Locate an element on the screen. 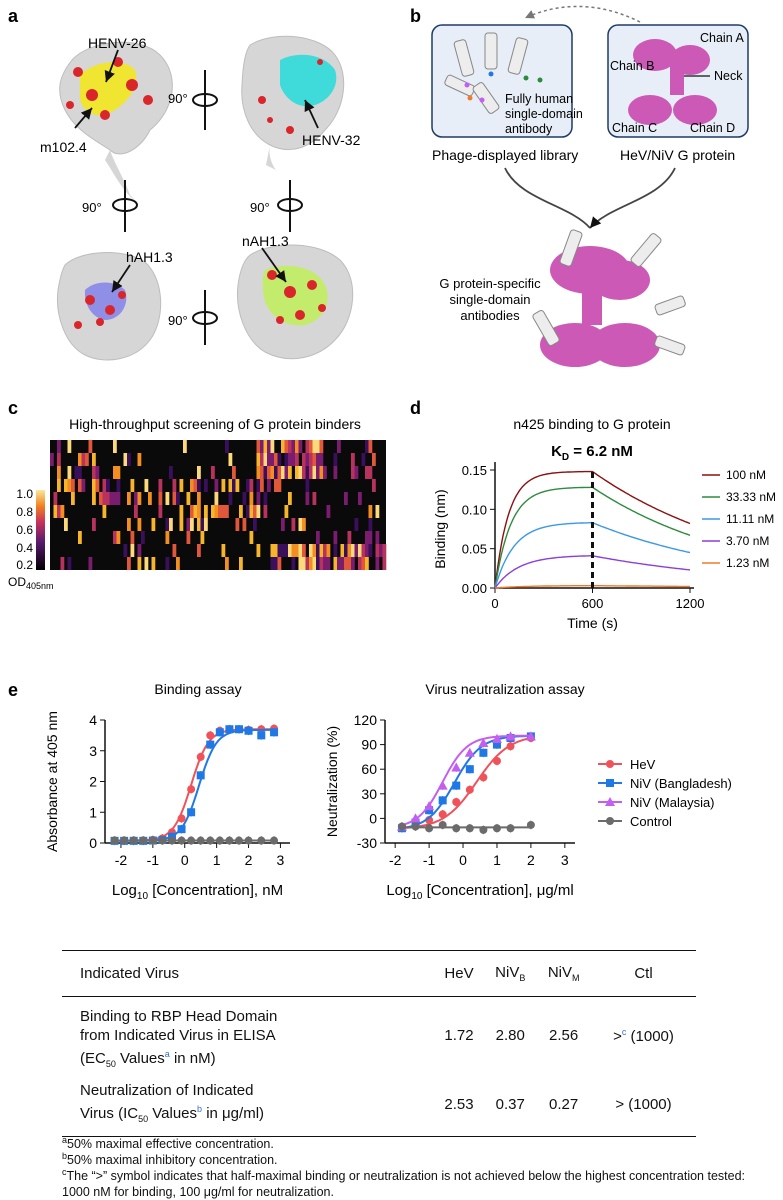 Image resolution: width=783 pixels, height=1200 pixels. y-axis-label: Absorbance at 405 nm is located at coordinates (52, 781).